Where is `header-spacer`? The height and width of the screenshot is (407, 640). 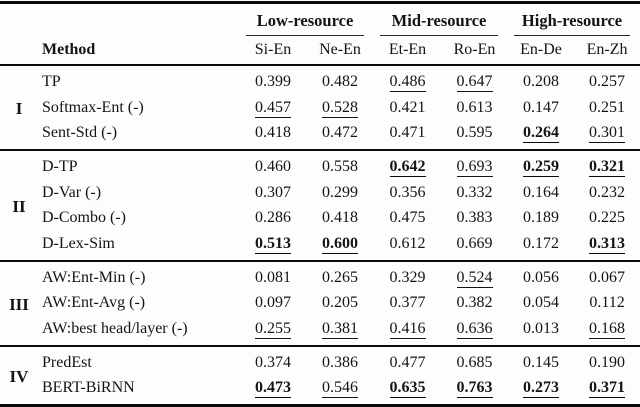 header-spacer is located at coordinates (120, 20).